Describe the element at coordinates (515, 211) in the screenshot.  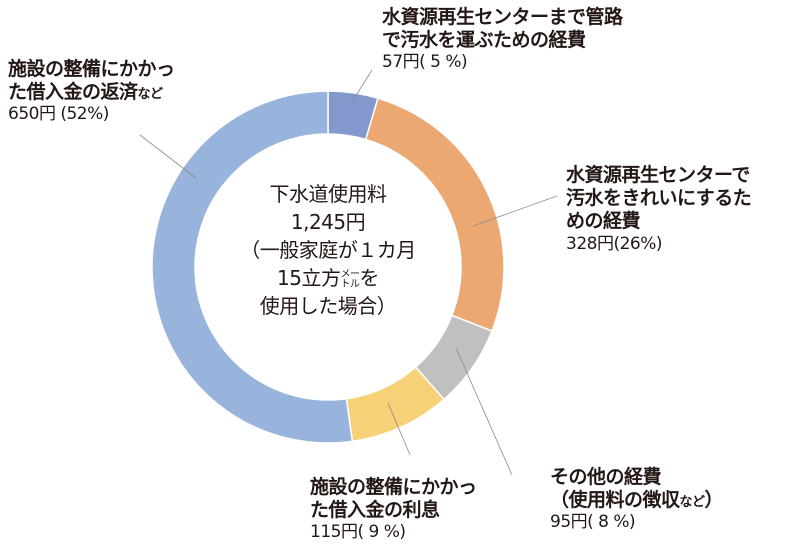
I see `leader-line-treatment` at that location.